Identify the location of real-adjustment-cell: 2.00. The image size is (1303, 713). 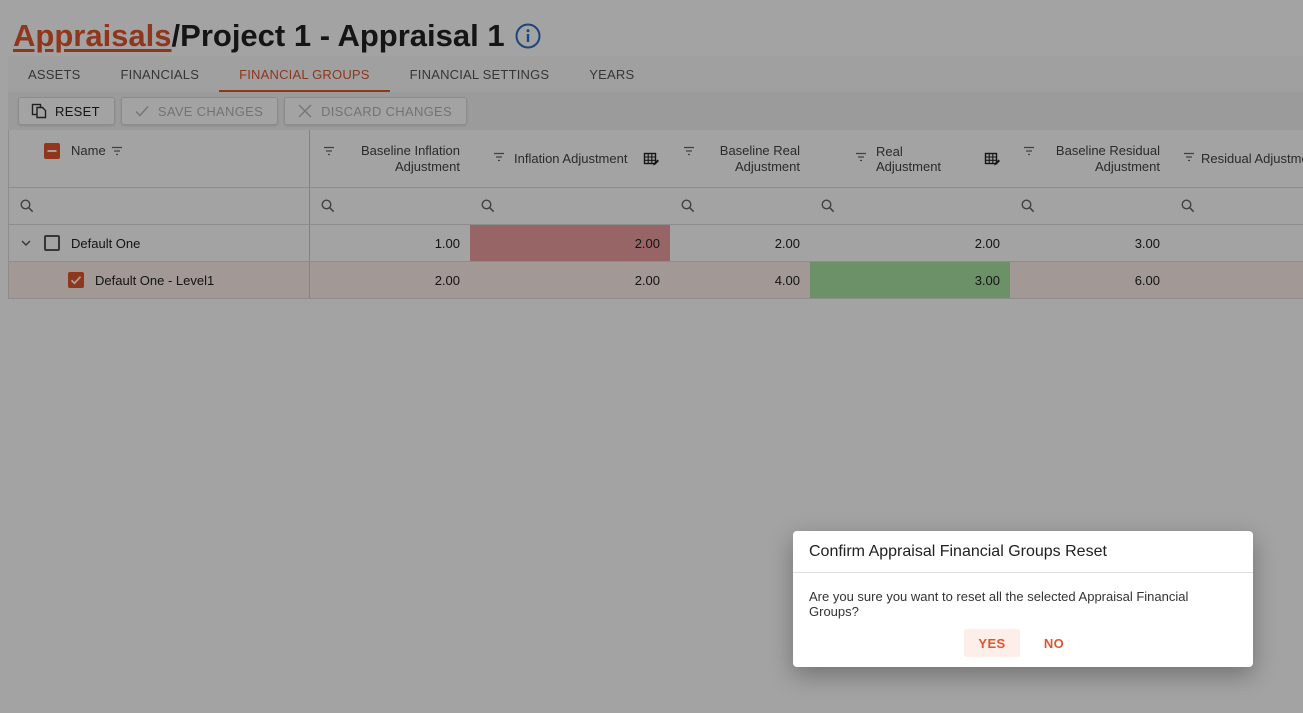
(987, 243).